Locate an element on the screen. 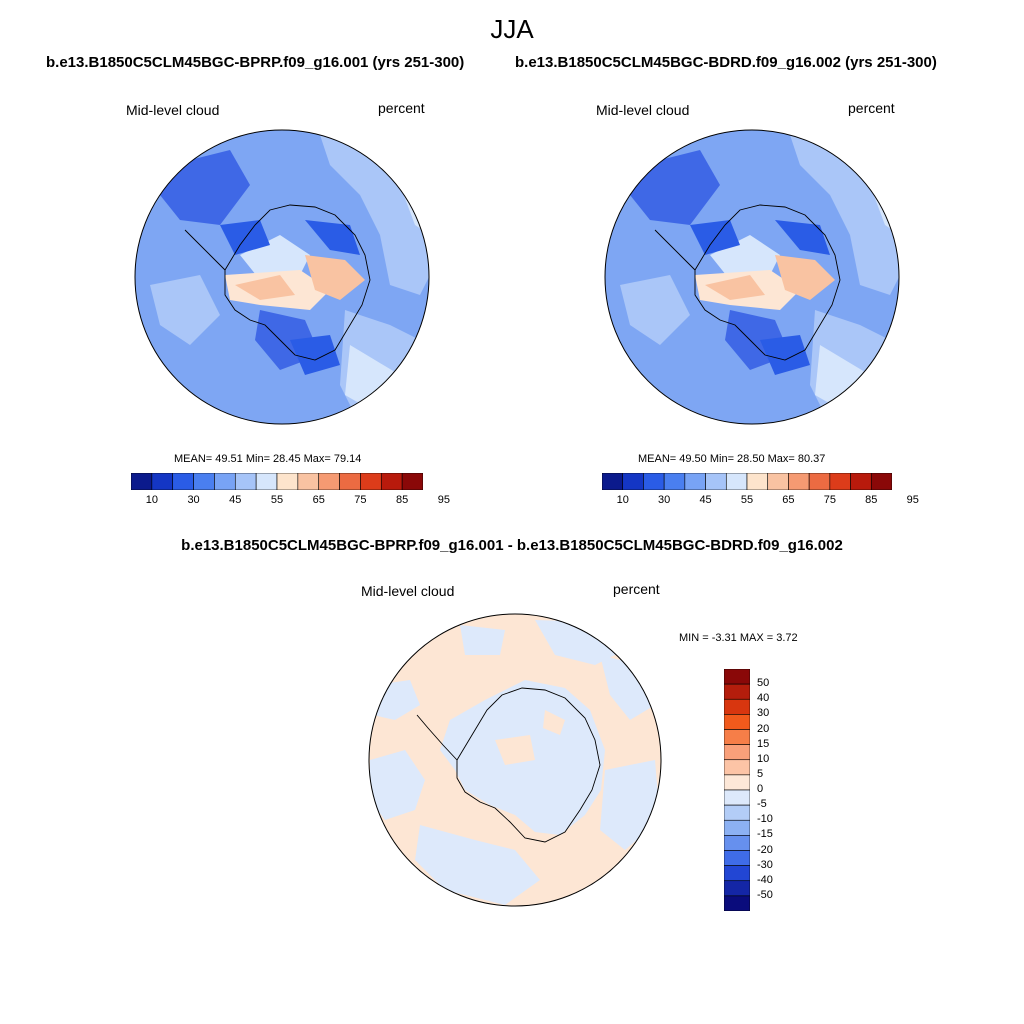 This screenshot has width=1024, height=1024. panel-1-colorbar-tick-label: 10 is located at coordinates (151, 500).